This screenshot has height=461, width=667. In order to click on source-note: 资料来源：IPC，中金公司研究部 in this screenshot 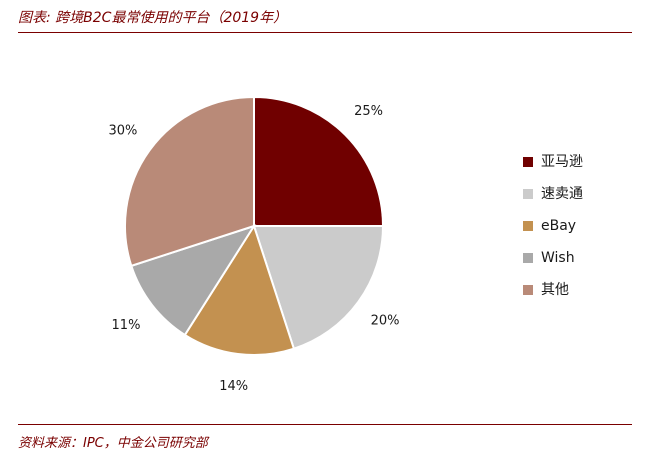, I will do `click(113, 443)`.